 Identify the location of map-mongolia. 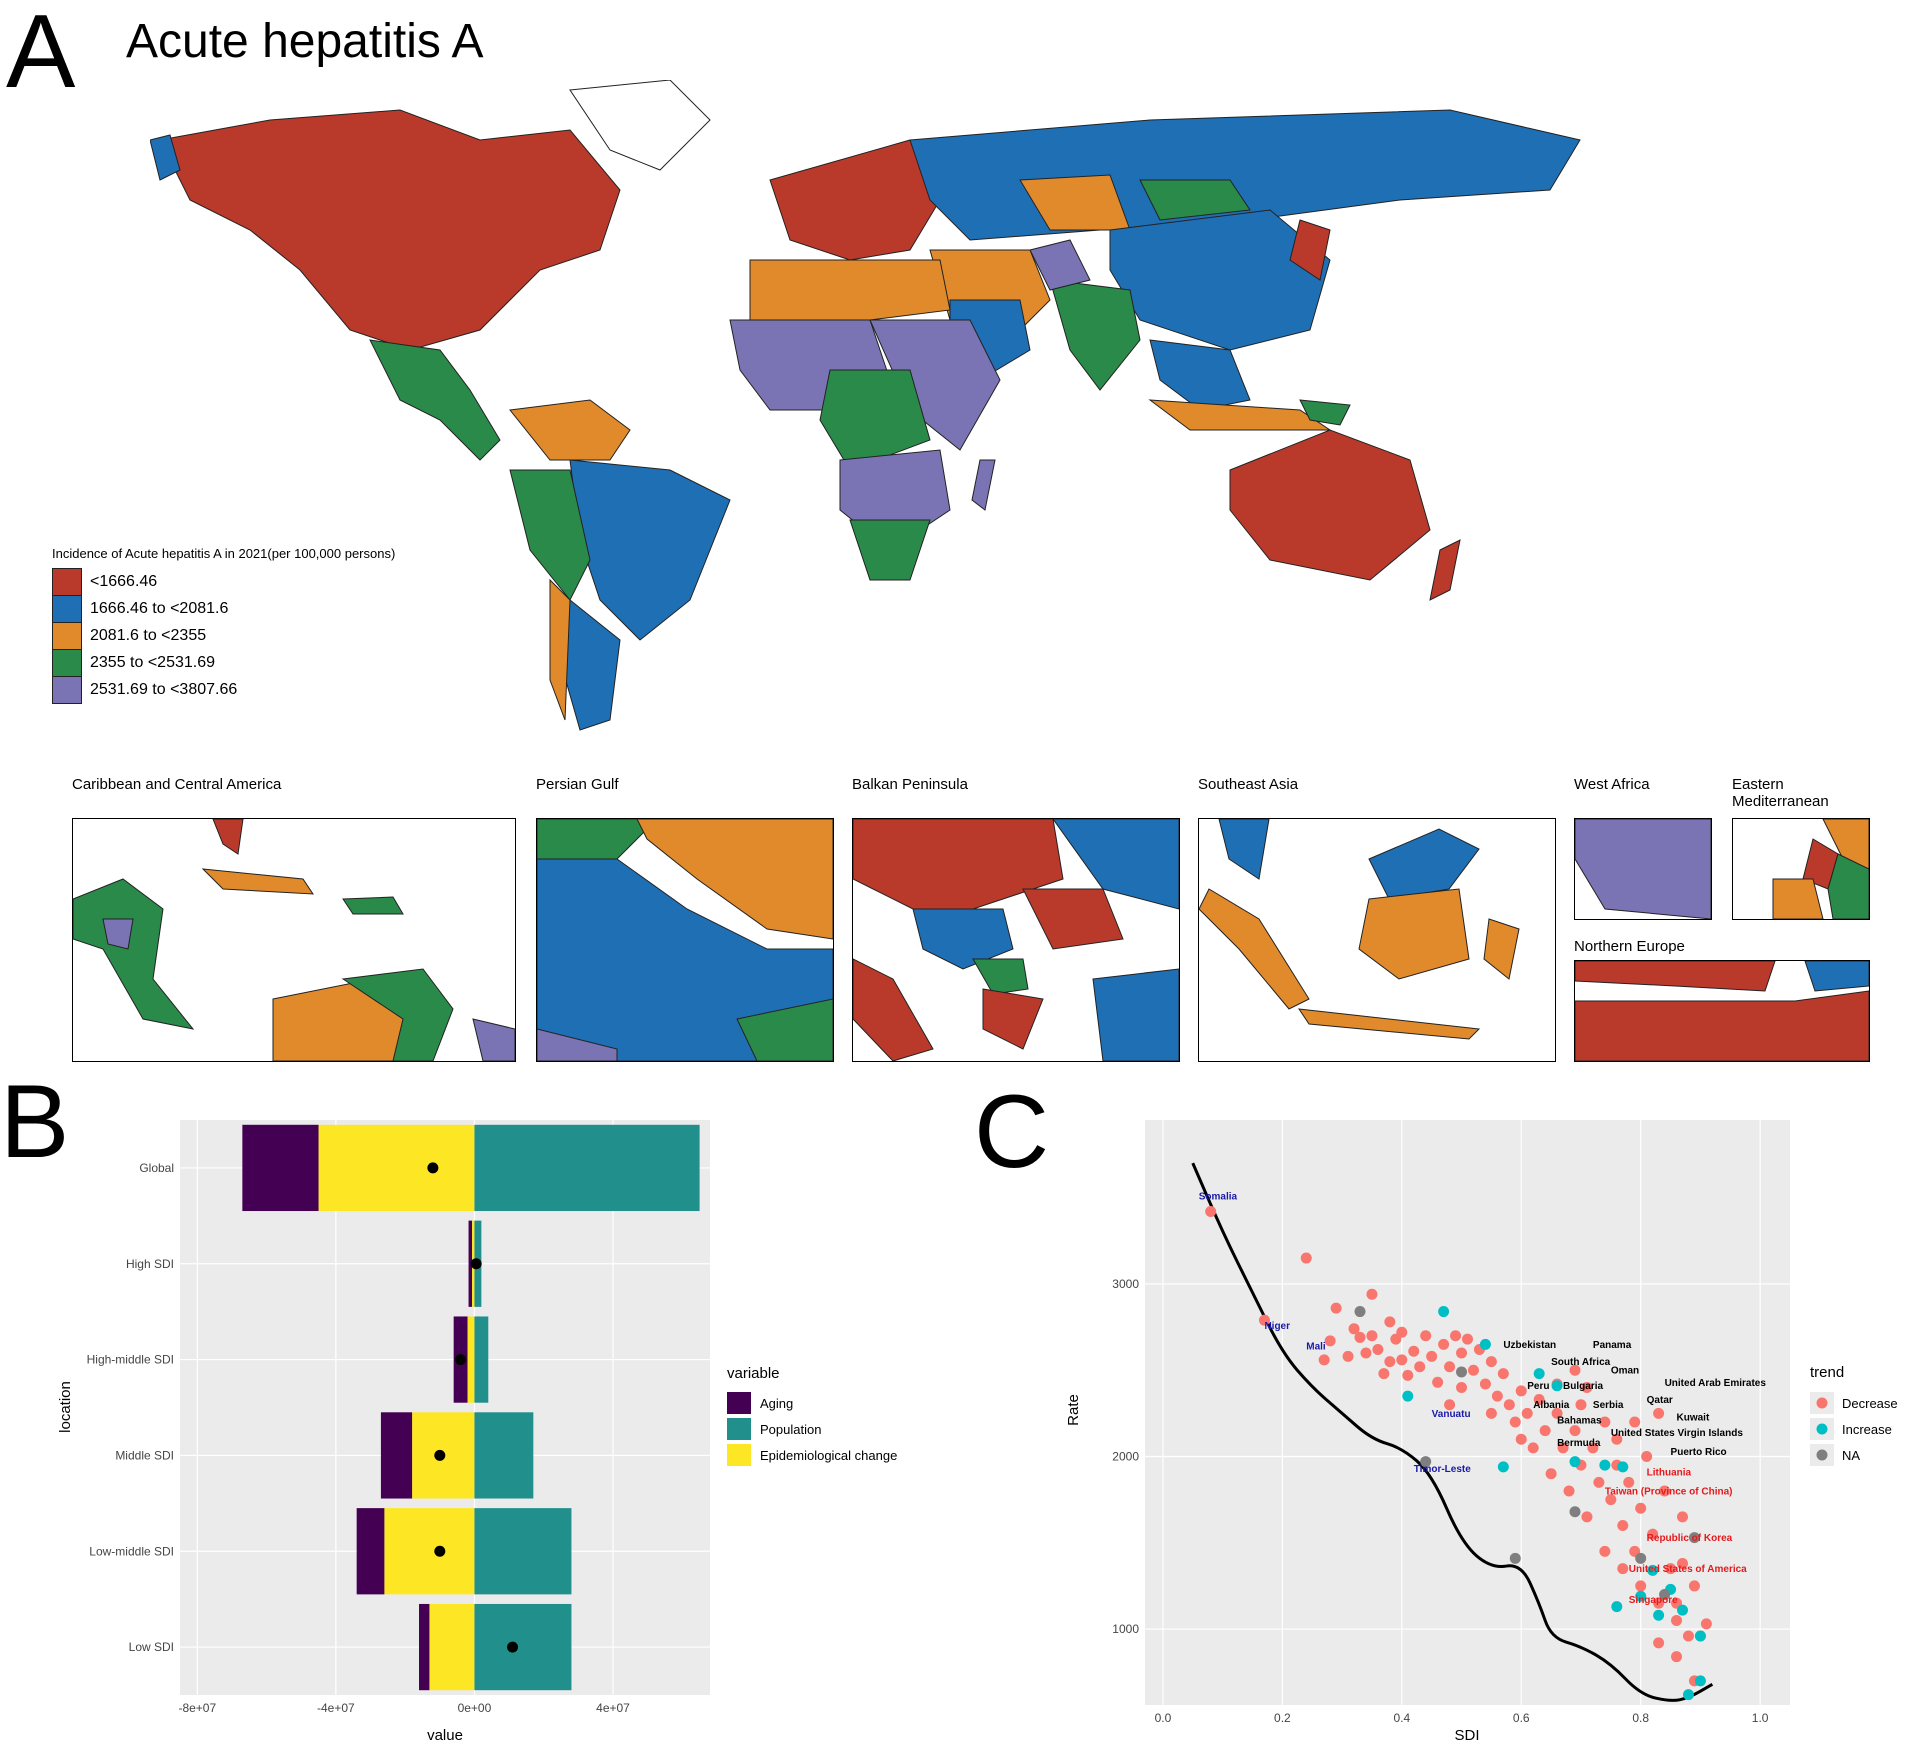
(1195, 200).